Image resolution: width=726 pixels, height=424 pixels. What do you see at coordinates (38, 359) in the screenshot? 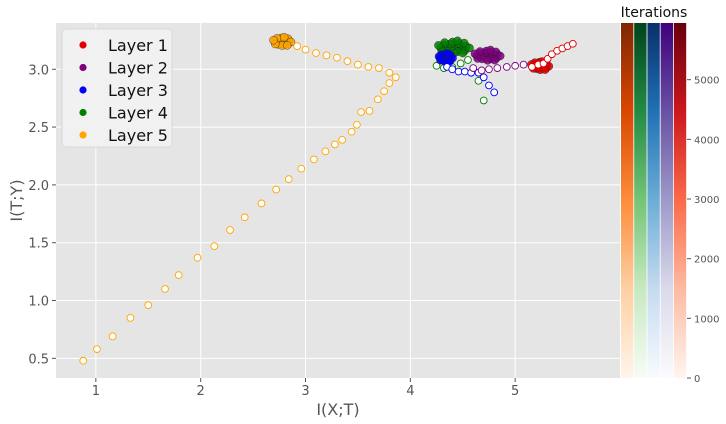
I see `y-tick-label: 0.5` at bounding box center [38, 359].